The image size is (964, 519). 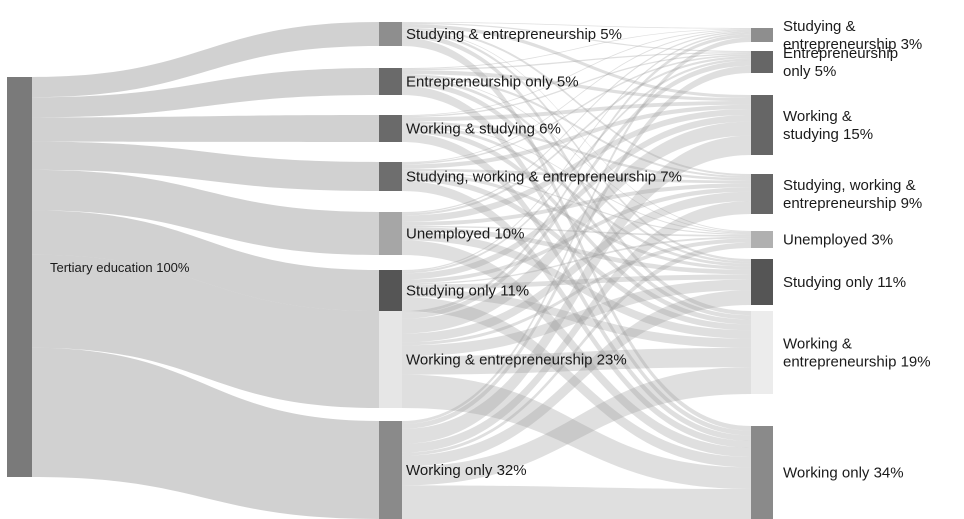 I want to click on label-destination-studying-entrepreneurship-3: Studying & entrepreneurship 3%, so click(x=852, y=35).